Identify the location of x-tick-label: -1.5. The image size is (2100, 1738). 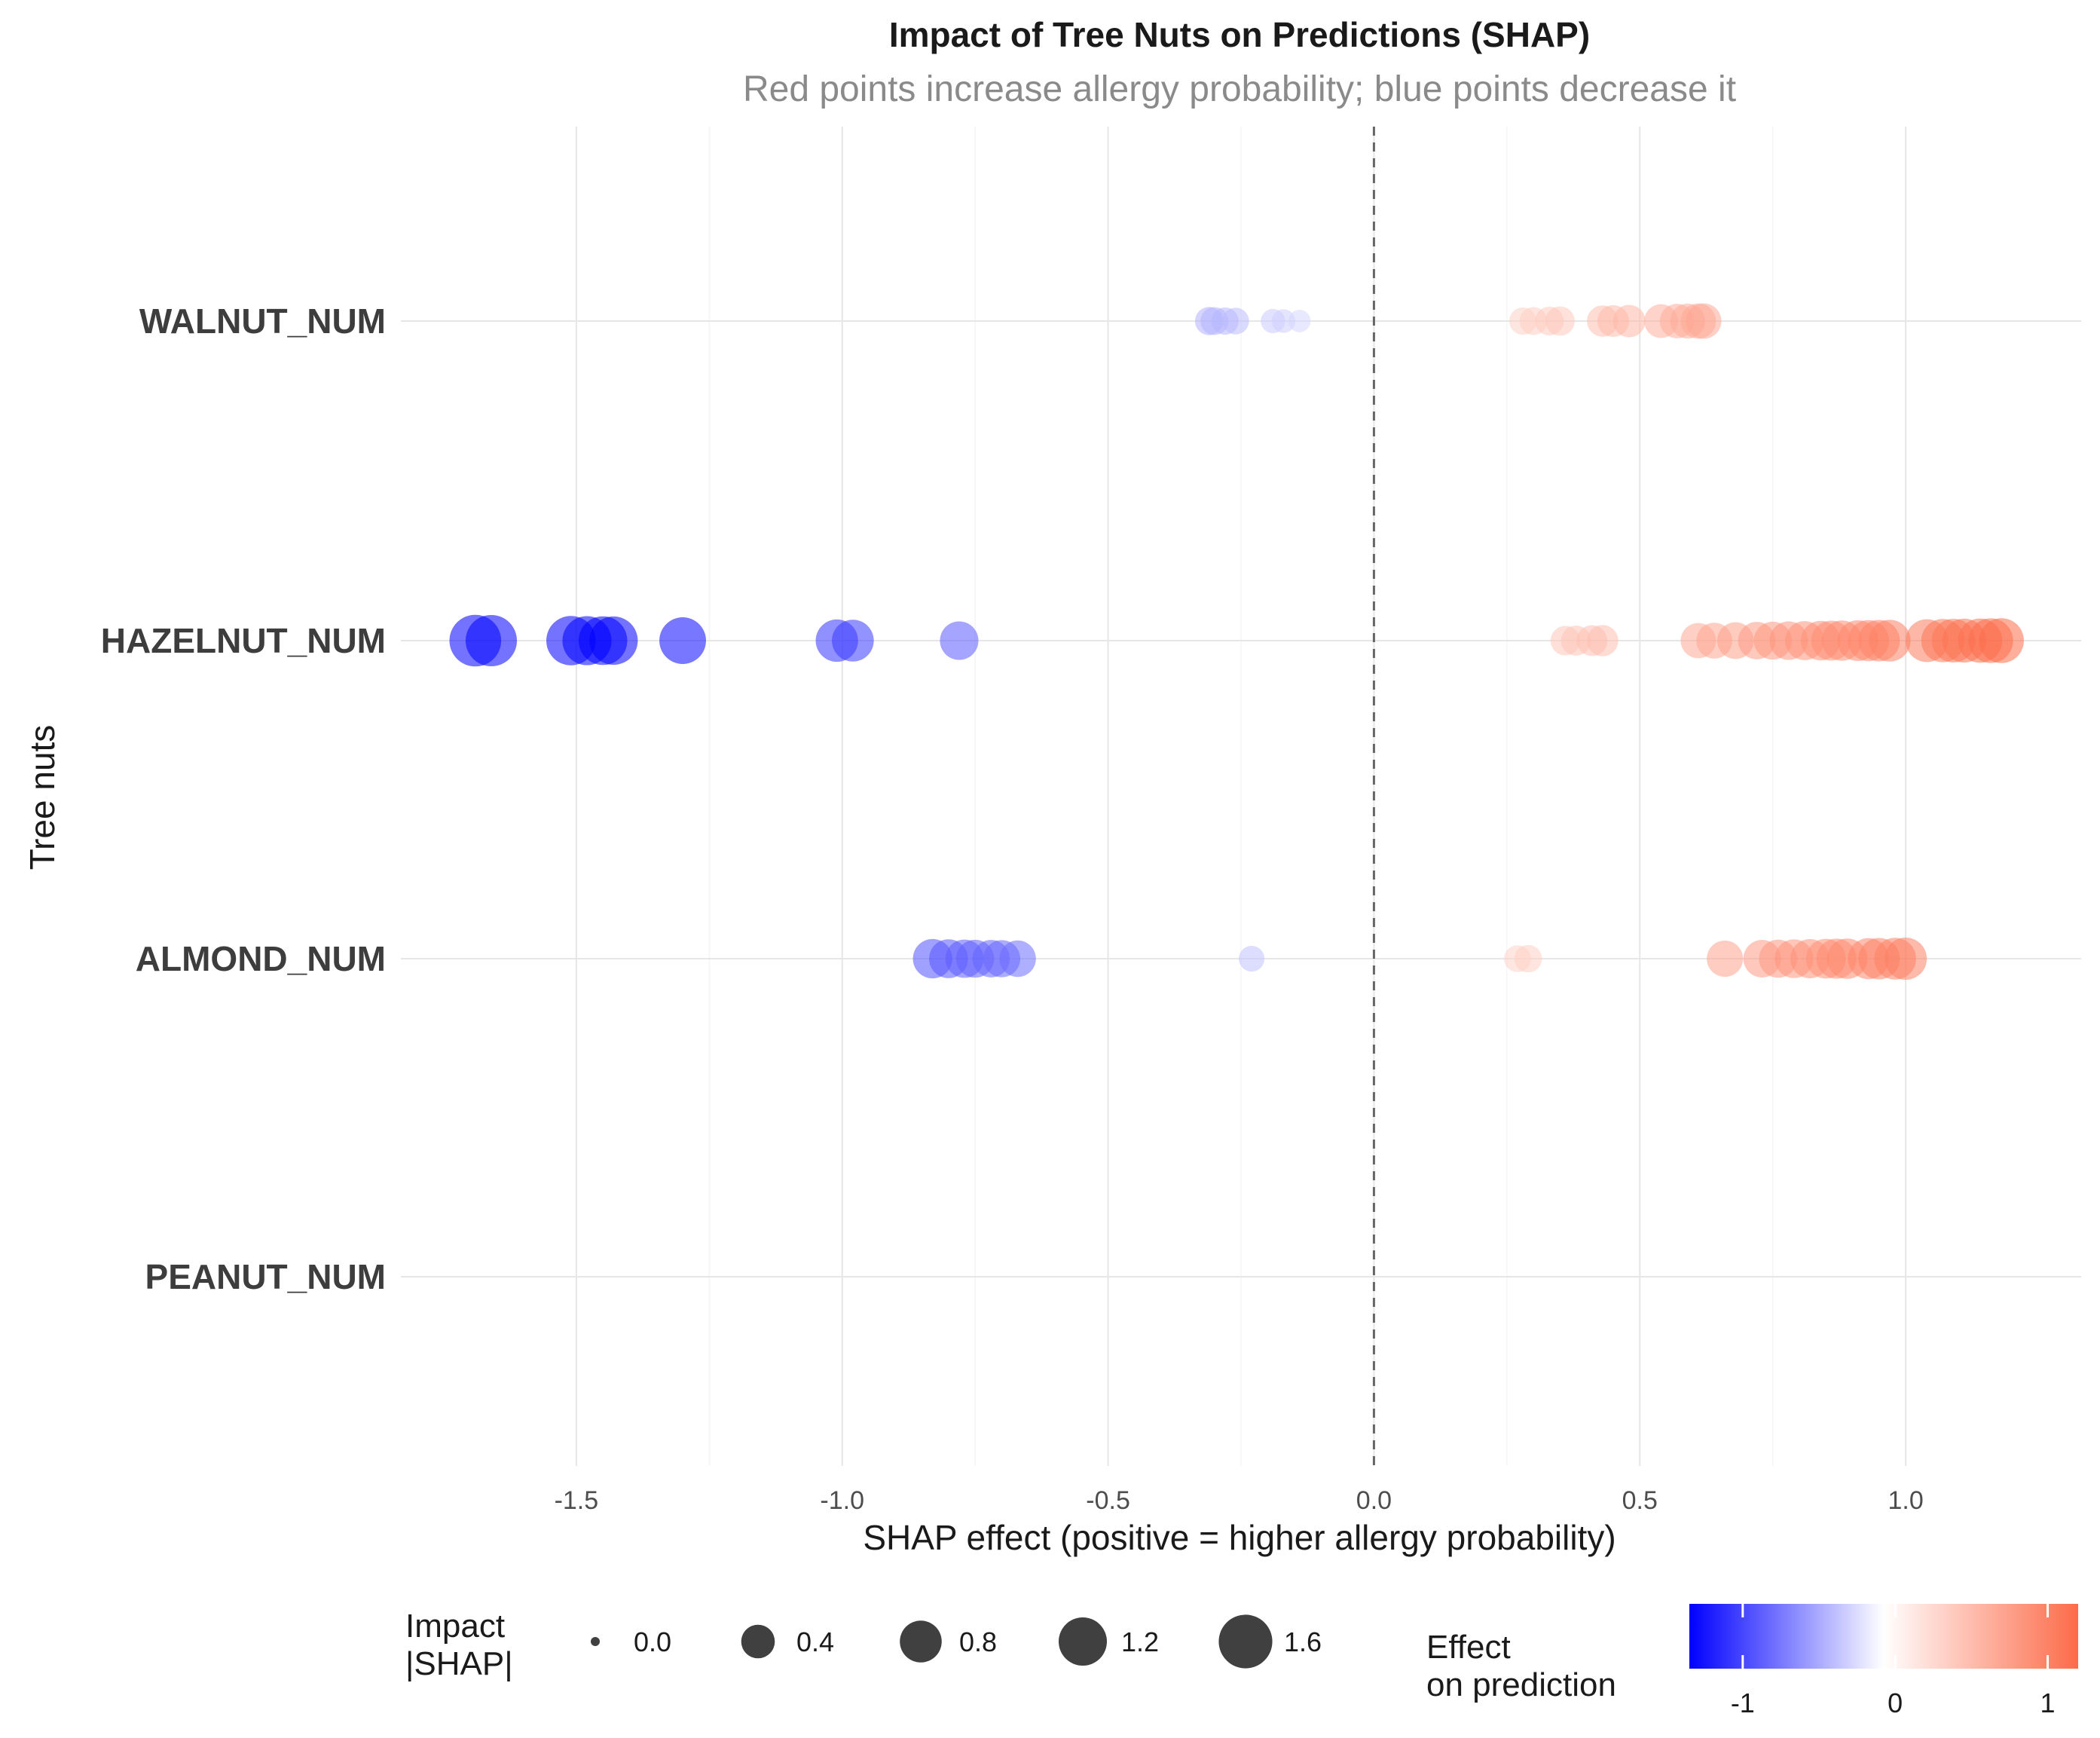
(577, 1500).